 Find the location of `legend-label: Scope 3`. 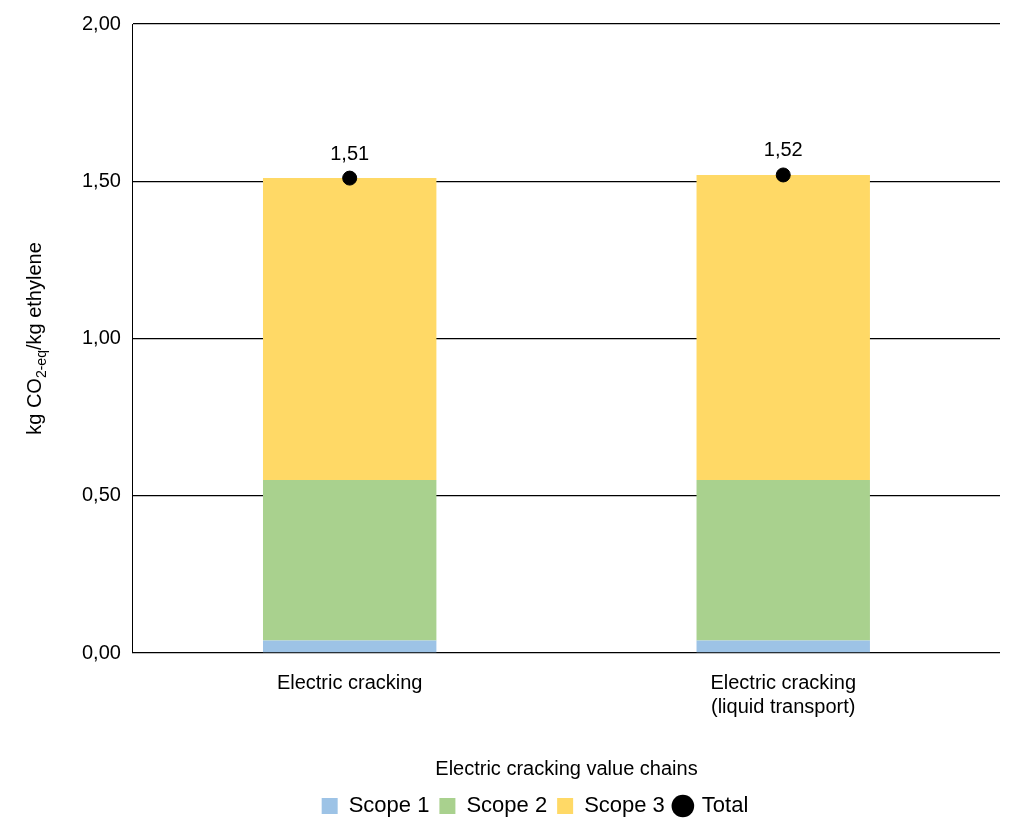

legend-label: Scope 3 is located at coordinates (624, 805).